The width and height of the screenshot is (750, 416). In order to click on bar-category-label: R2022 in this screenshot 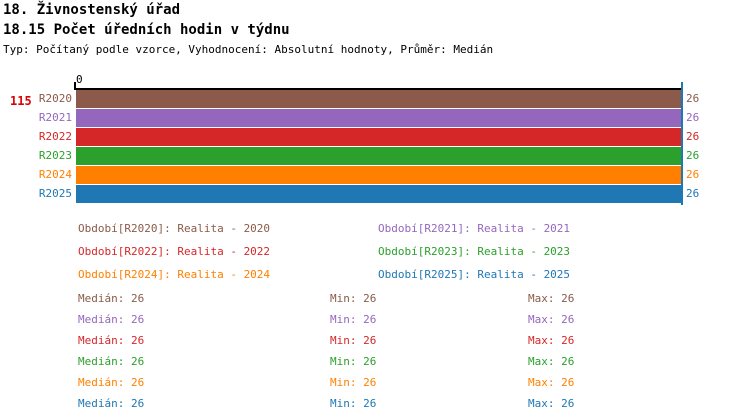, I will do `click(55, 136)`.